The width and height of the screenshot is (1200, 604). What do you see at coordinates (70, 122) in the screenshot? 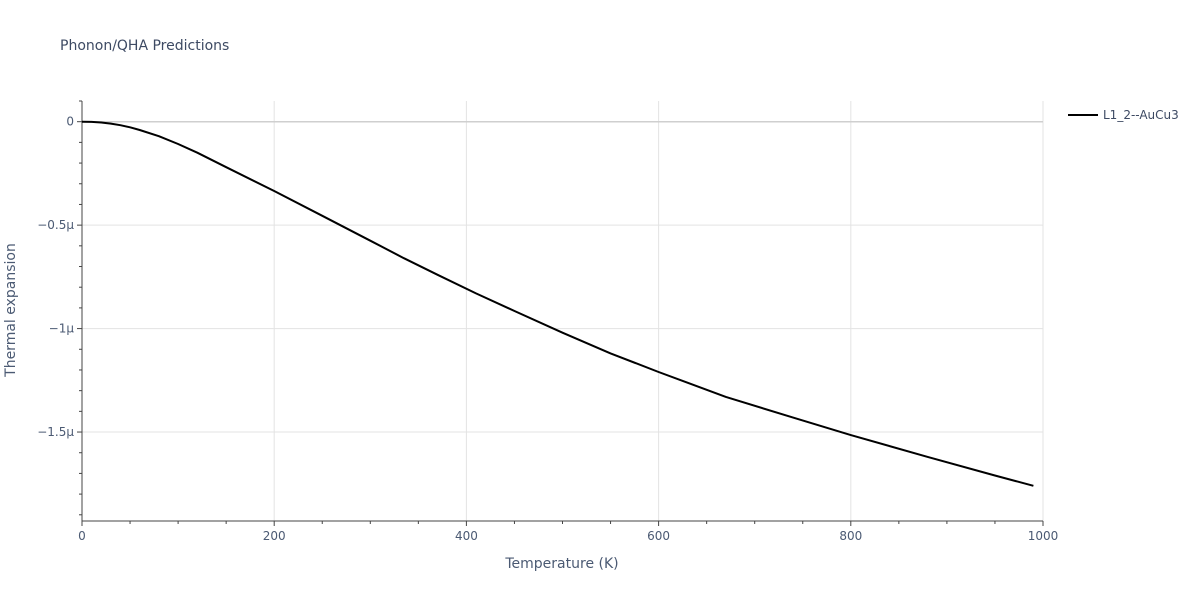
I see `y-tick-label: 0` at bounding box center [70, 122].